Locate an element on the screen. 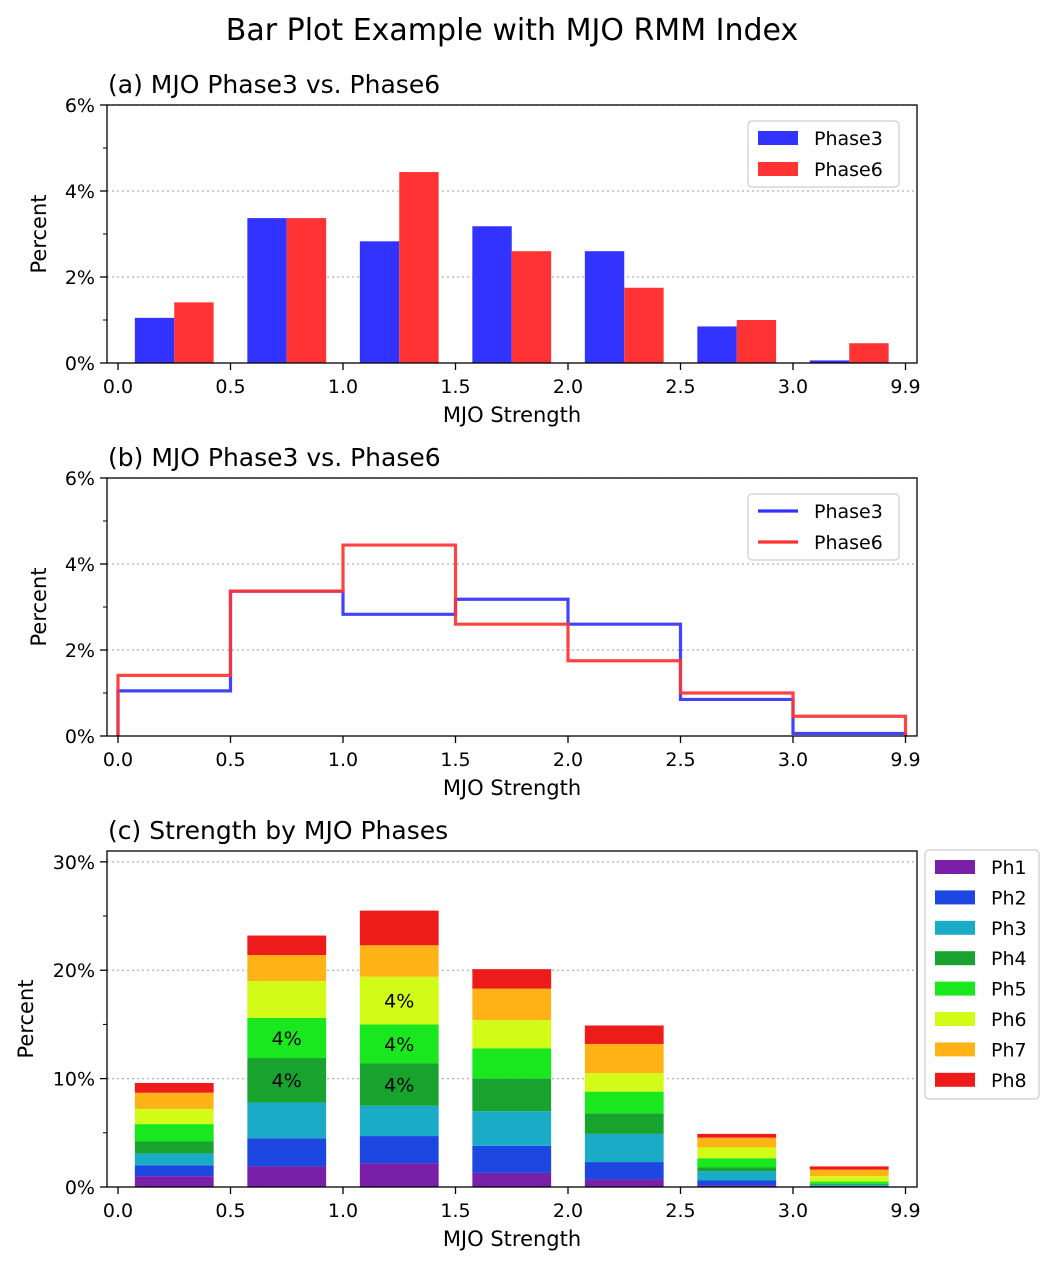 The width and height of the screenshot is (1054, 1267). y-tick-label: 2% is located at coordinates (80, 651).